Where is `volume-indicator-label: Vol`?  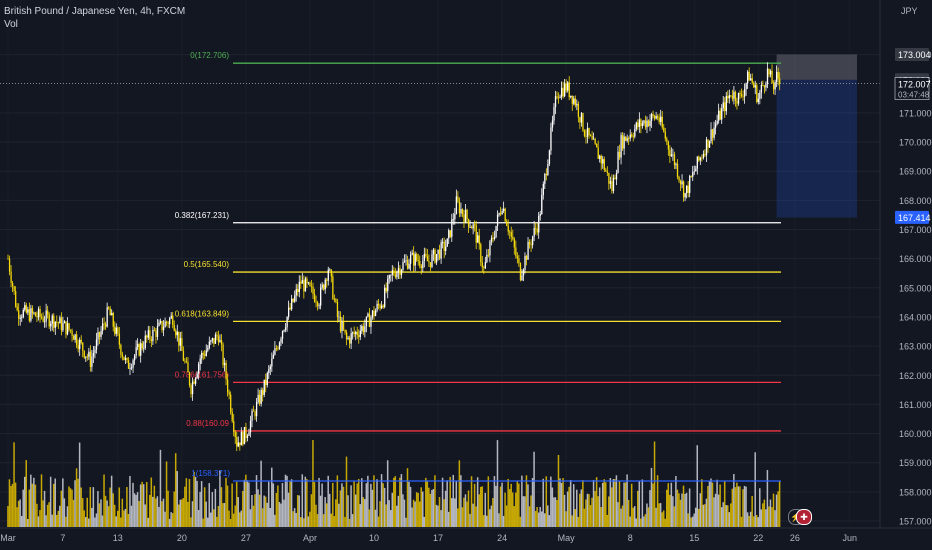
volume-indicator-label: Vol is located at coordinates (11, 24).